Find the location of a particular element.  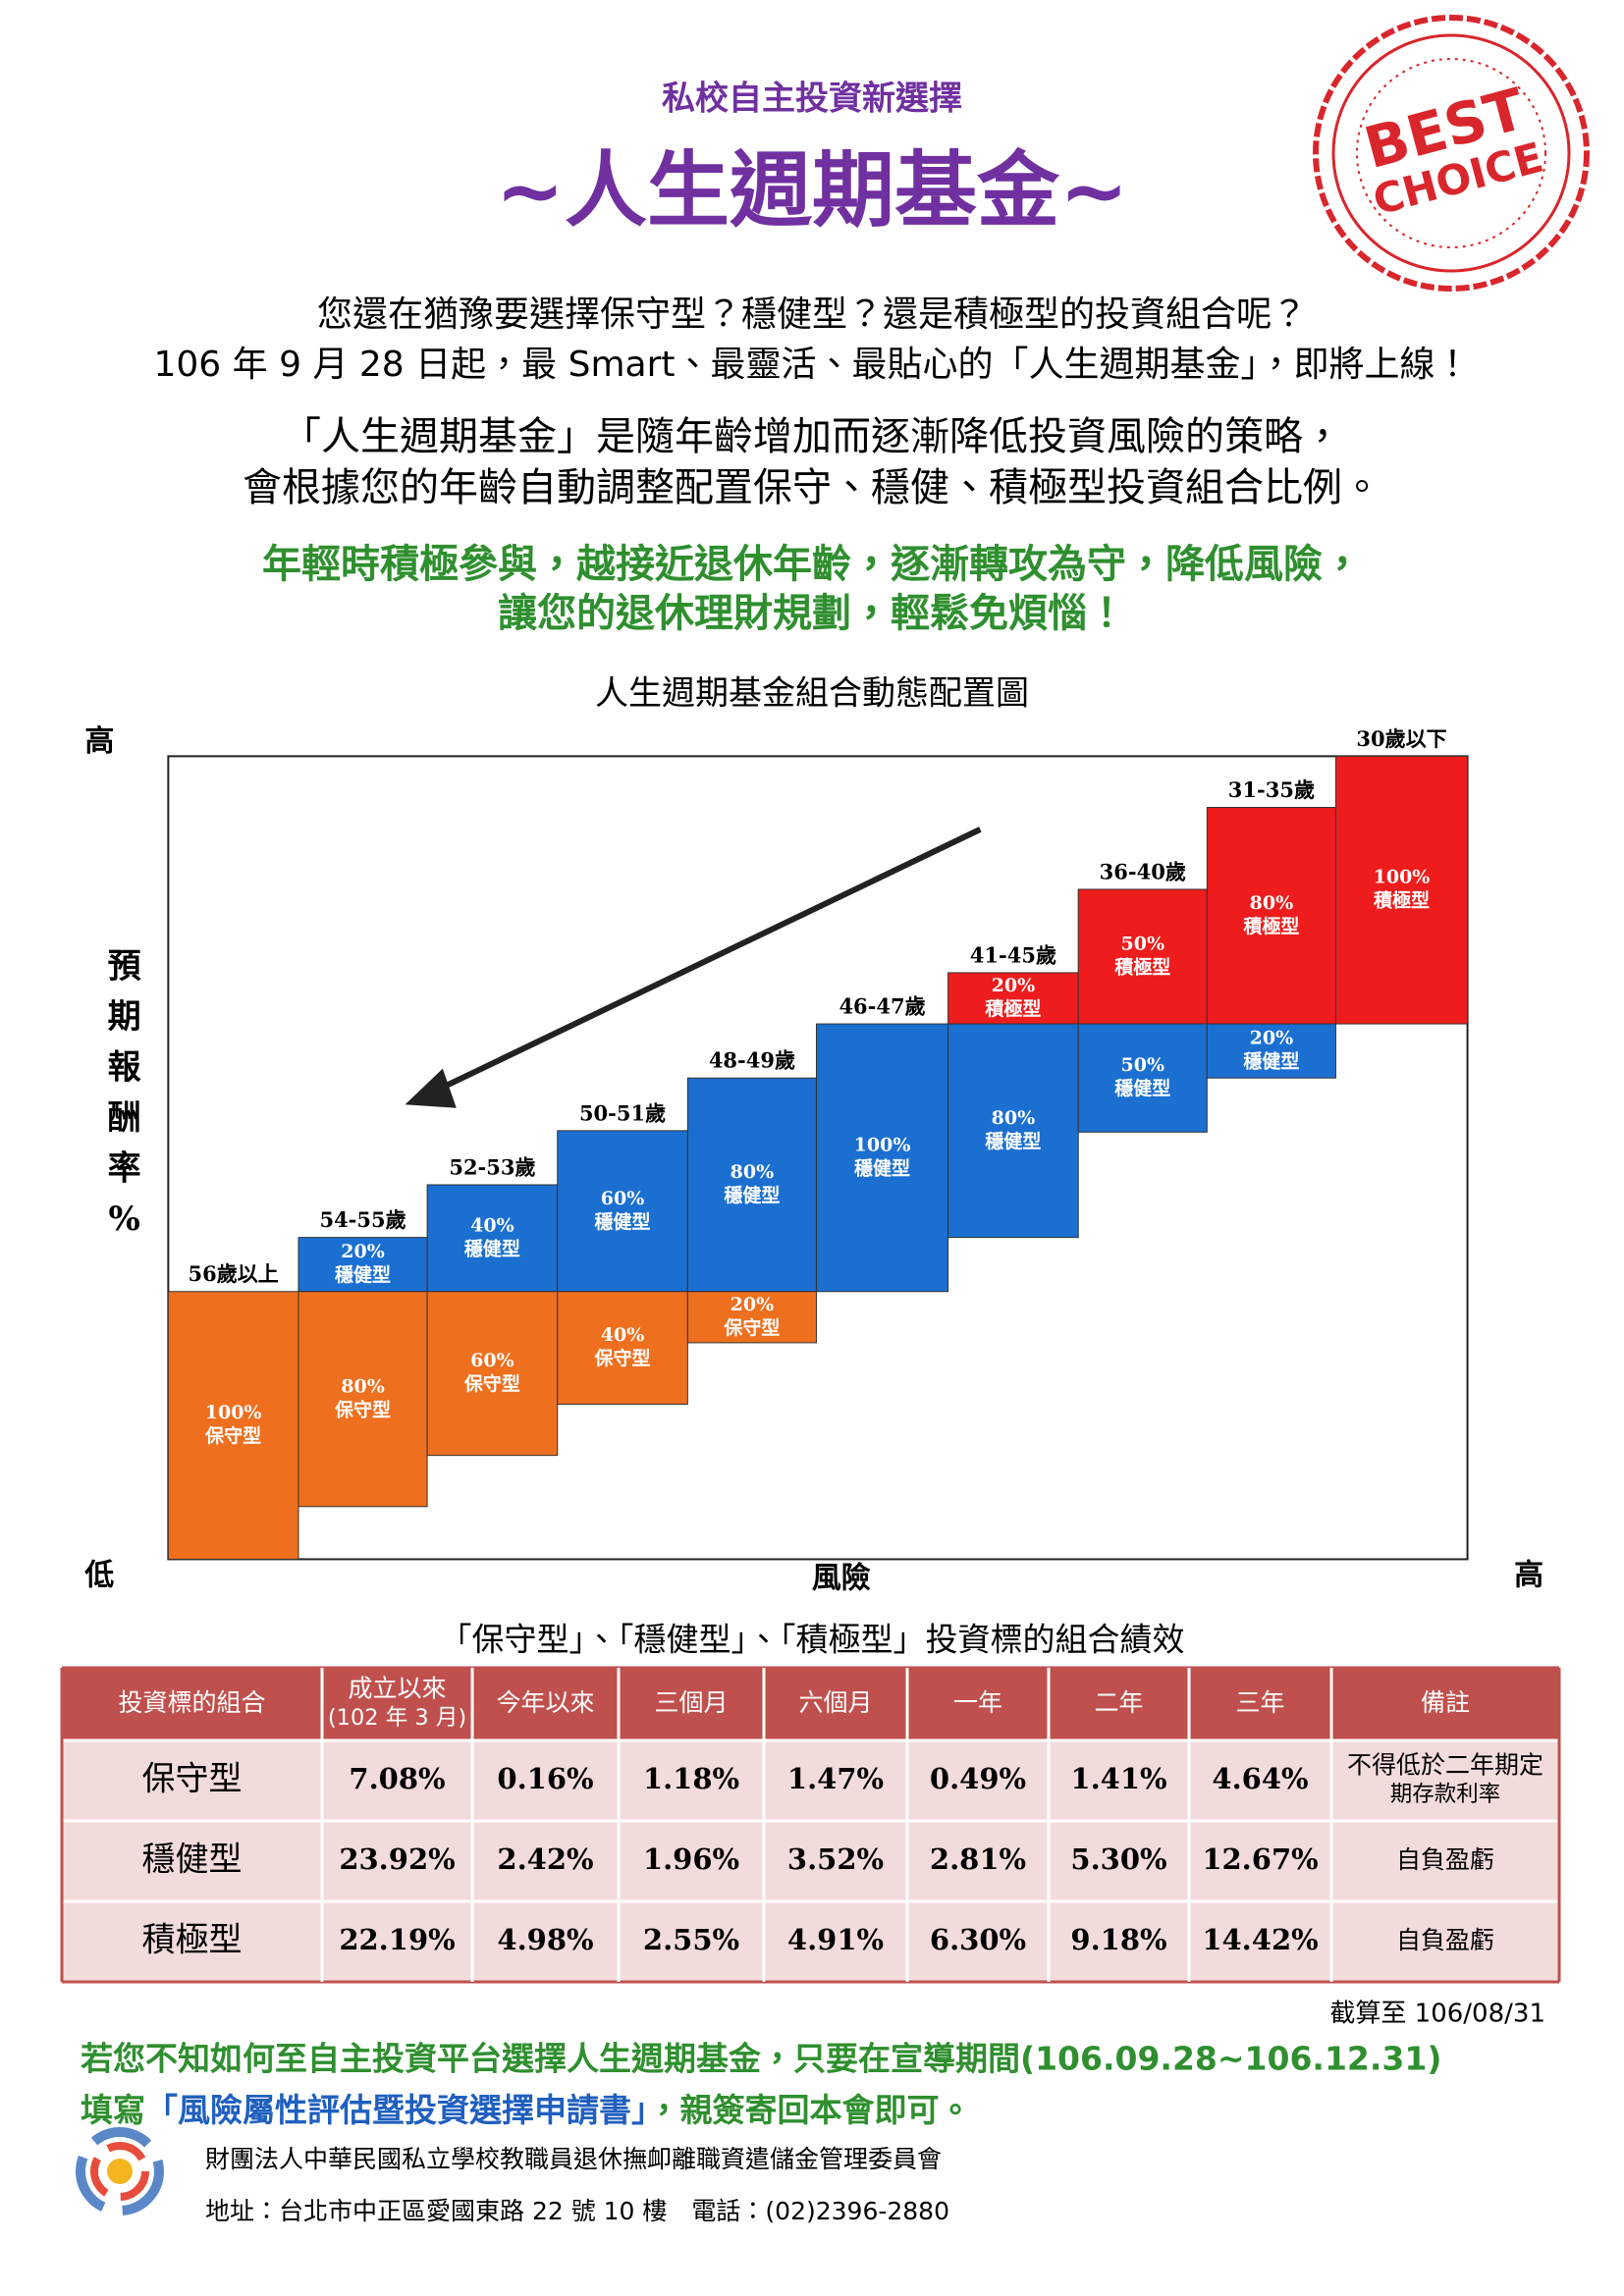

trend-arrow is located at coordinates (706, 961).